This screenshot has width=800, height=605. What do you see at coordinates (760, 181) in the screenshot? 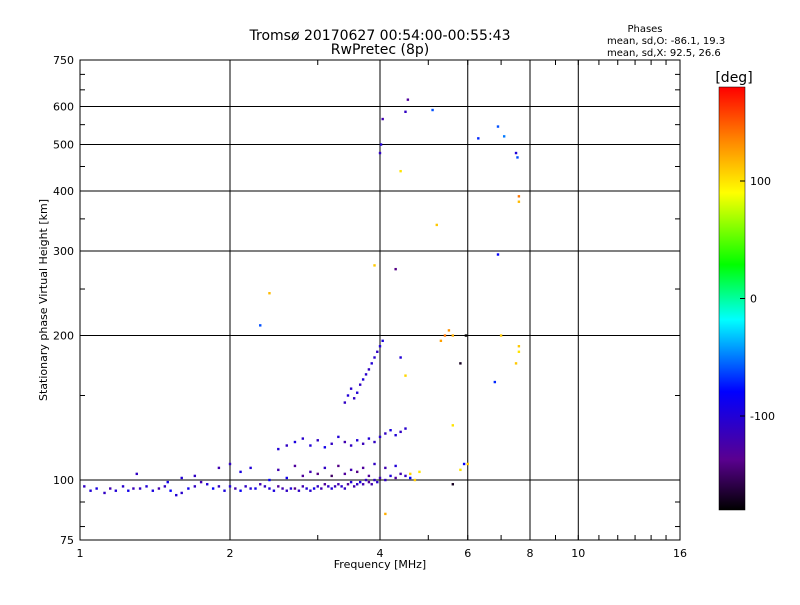
I see `colorbar-tick-label: 100` at bounding box center [760, 181].